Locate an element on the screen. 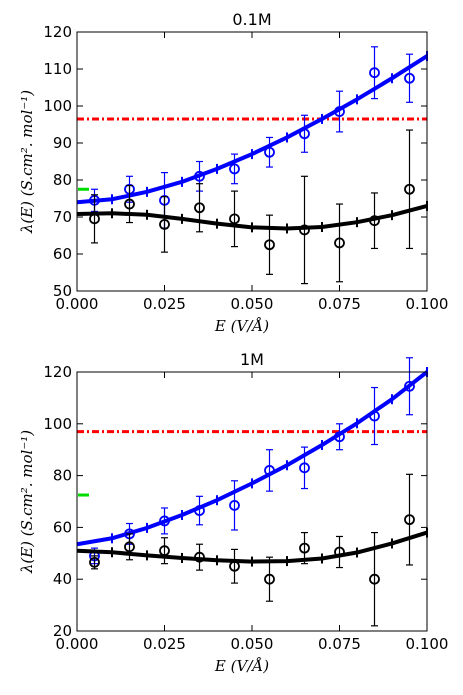 The width and height of the screenshot is (463, 695). y-tick-label: 70 is located at coordinates (62, 217).